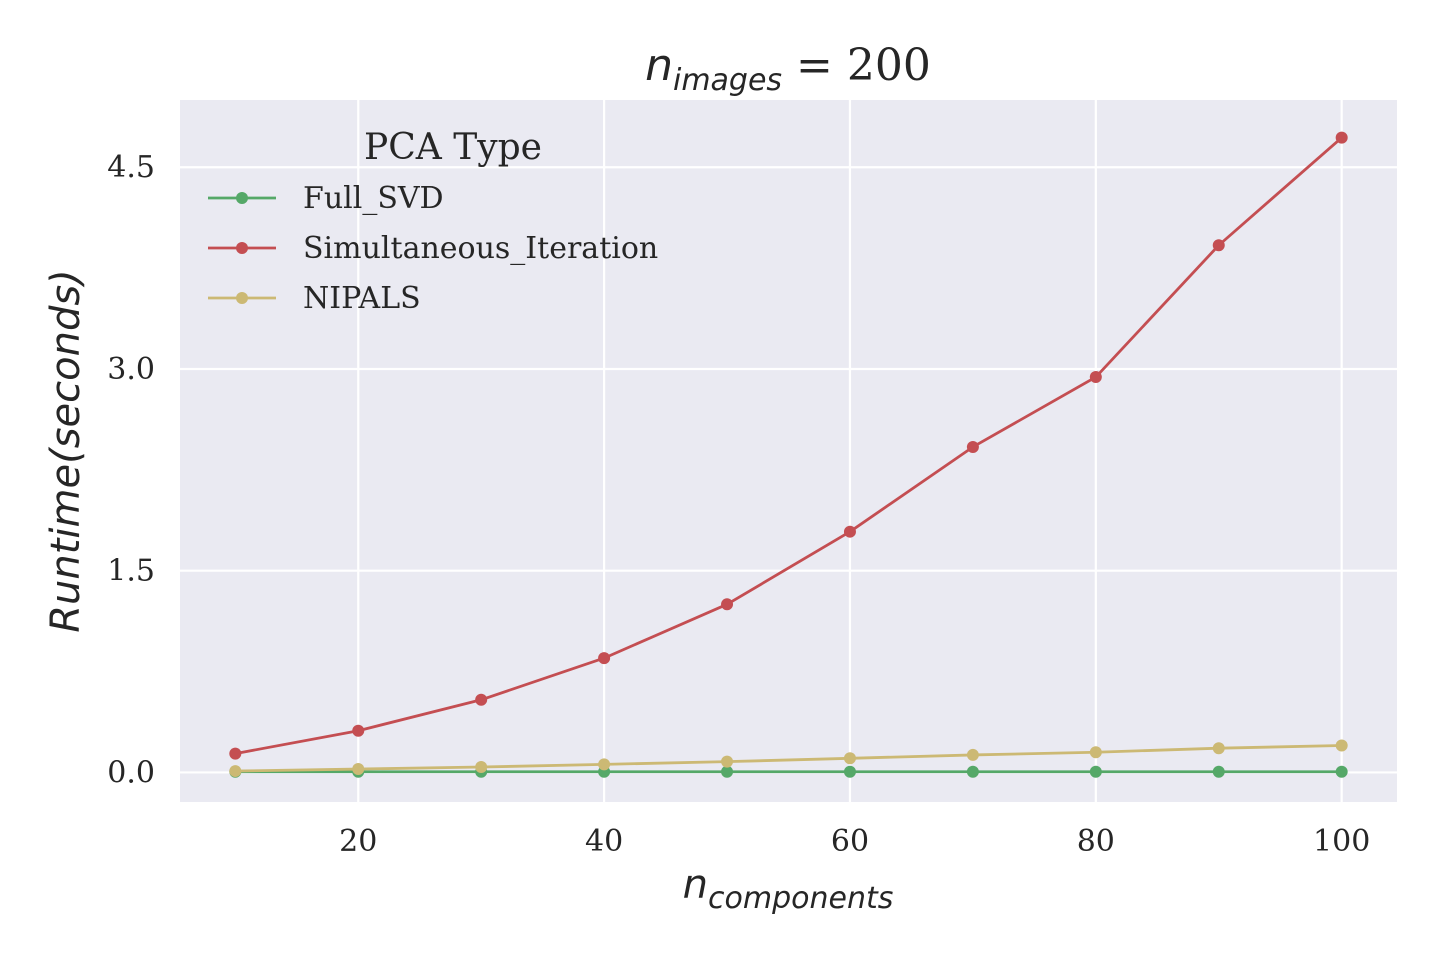  Describe the element at coordinates (131, 772) in the screenshot. I see `y-tick-label: 0.0` at that location.